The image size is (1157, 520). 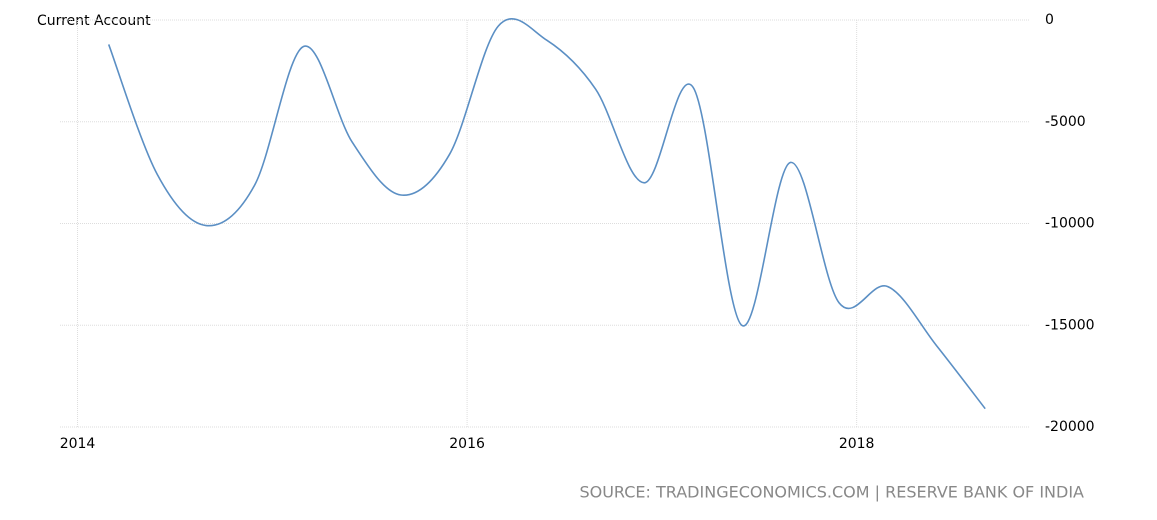 I want to click on x-tick-label: 2016, so click(x=467, y=444).